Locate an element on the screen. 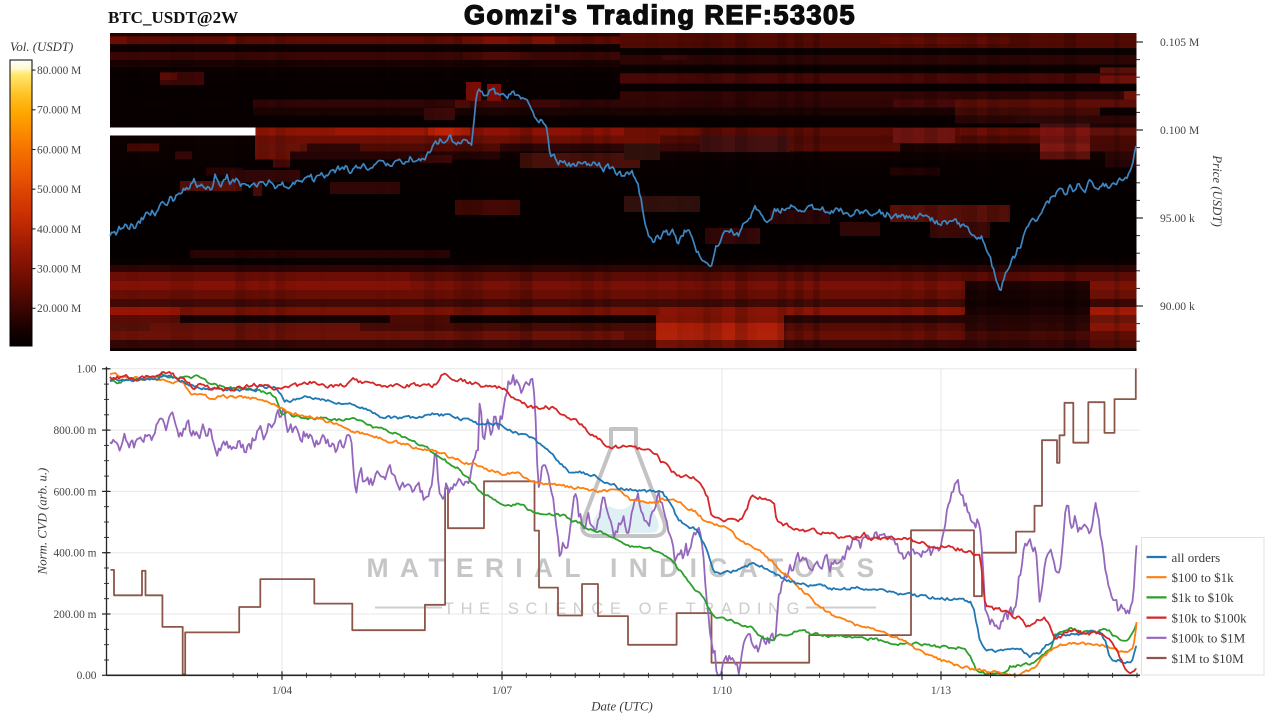 This screenshot has height=720, width=1280. svg-text: 95.00 k is located at coordinates (1177, 218).